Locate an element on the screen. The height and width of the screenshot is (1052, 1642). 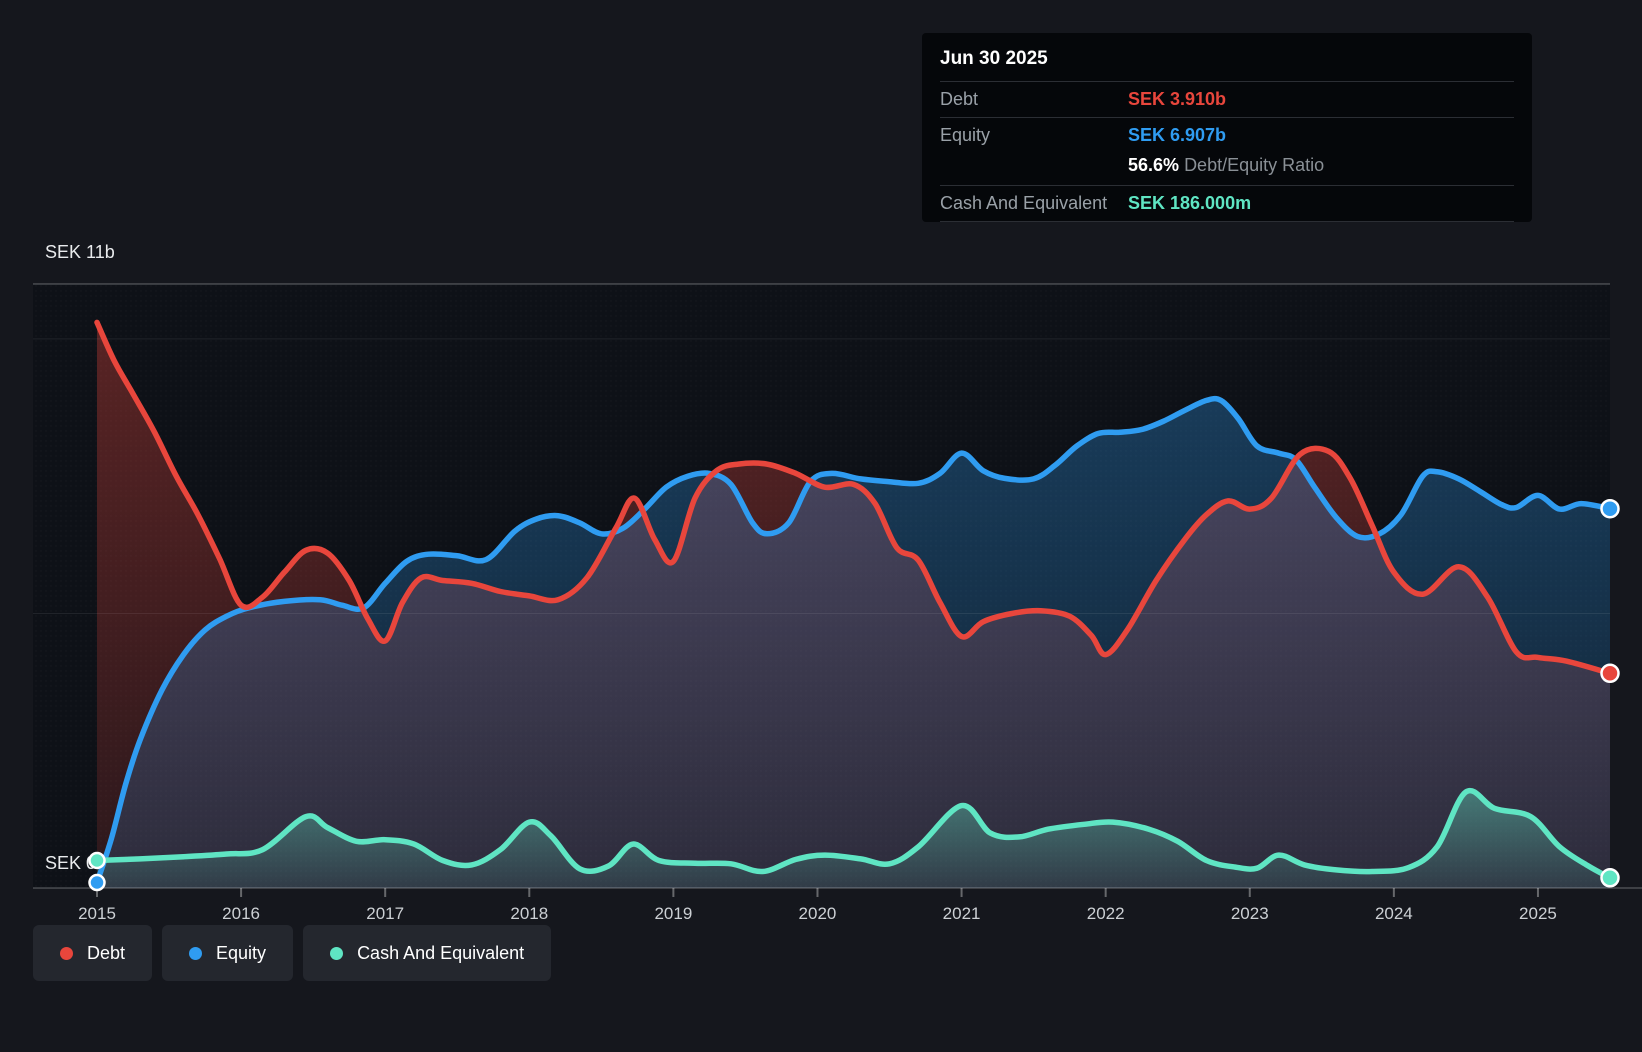
cash-and-equivalent-endpoint-marker is located at coordinates (1610, 878).